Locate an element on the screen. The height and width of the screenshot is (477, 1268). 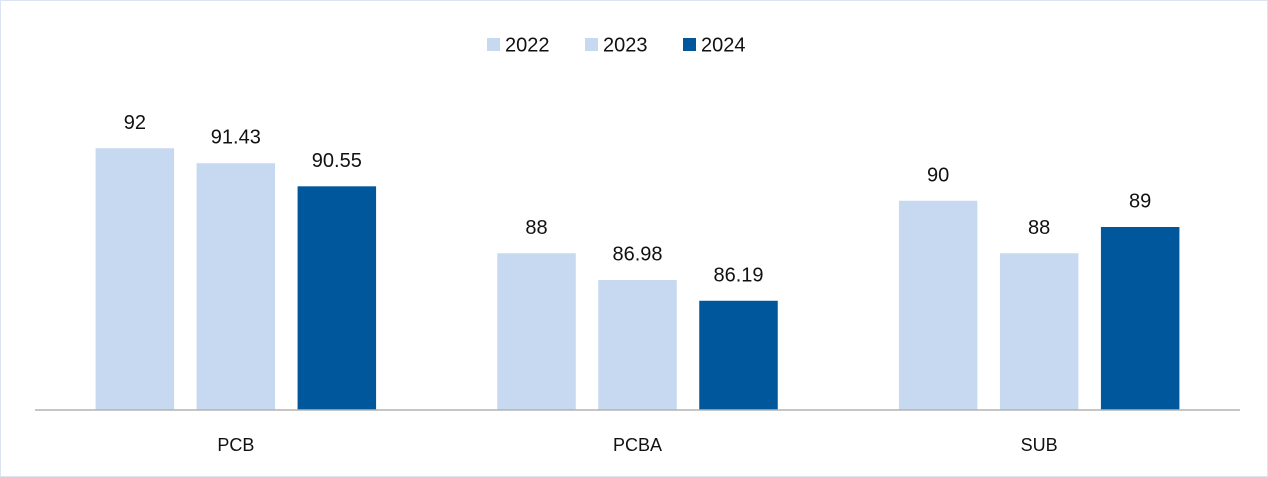
x-tick-label: SUB is located at coordinates (1039, 445).